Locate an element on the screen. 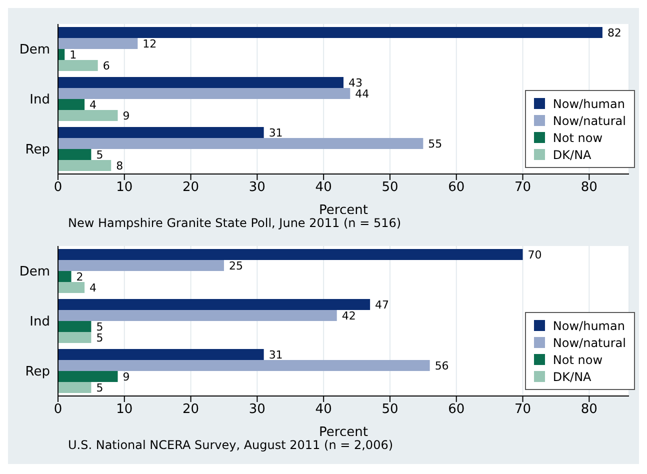 This screenshot has width=647, height=474. data-label: 2 is located at coordinates (80, 277).